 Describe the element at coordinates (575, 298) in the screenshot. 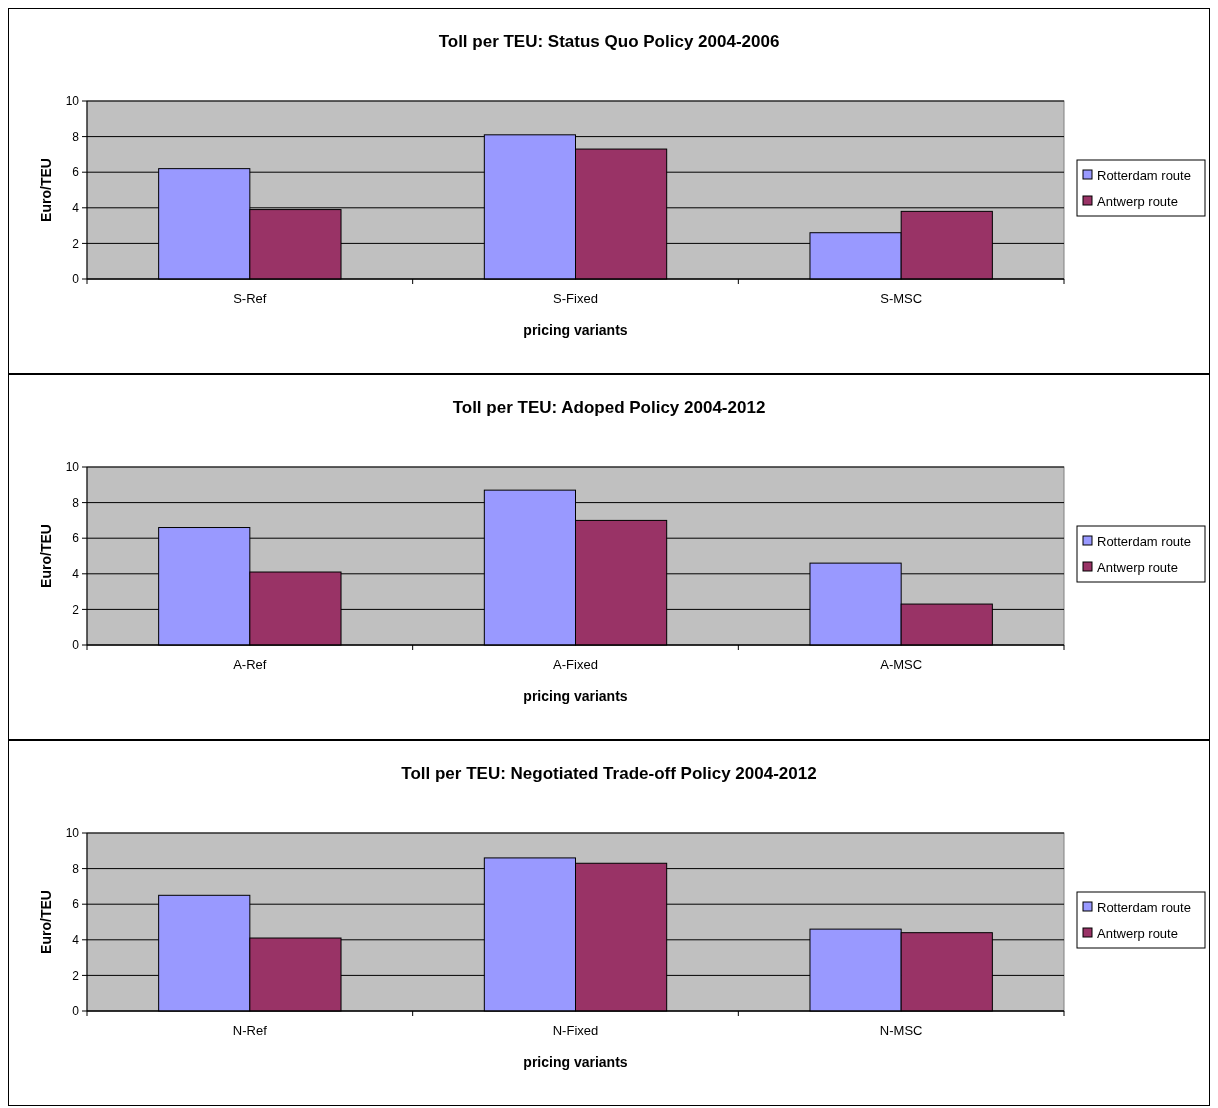

I see `x-tick-label: S-Fixed` at that location.